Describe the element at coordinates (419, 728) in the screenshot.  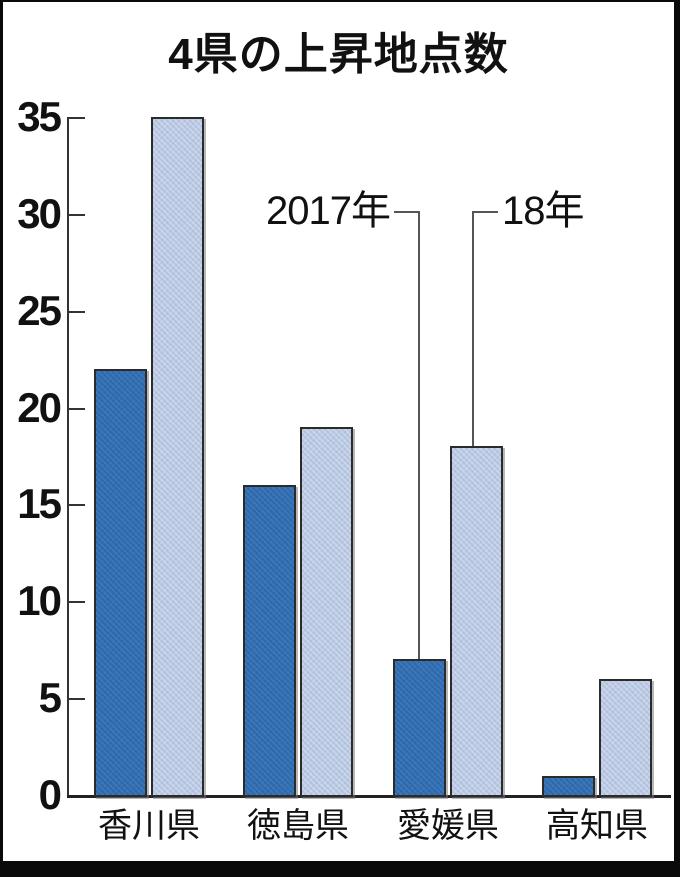
I see `bar-s0-c2` at that location.